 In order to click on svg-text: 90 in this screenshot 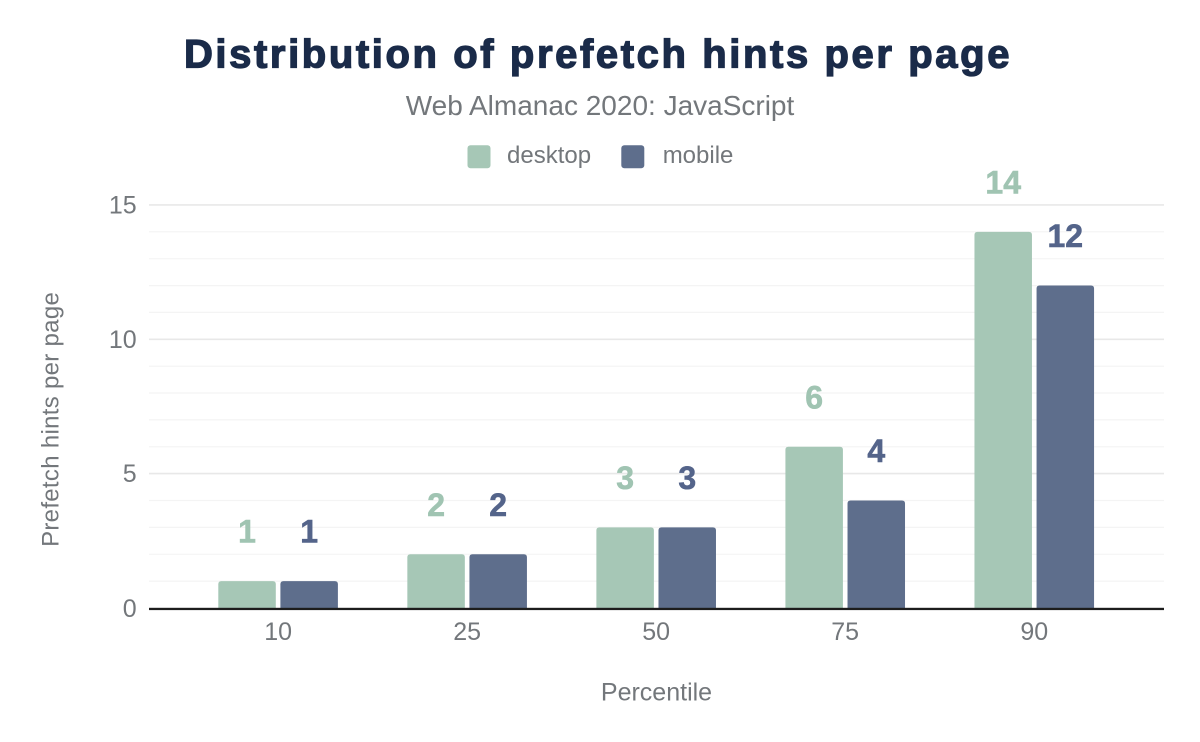, I will do `click(1034, 632)`.